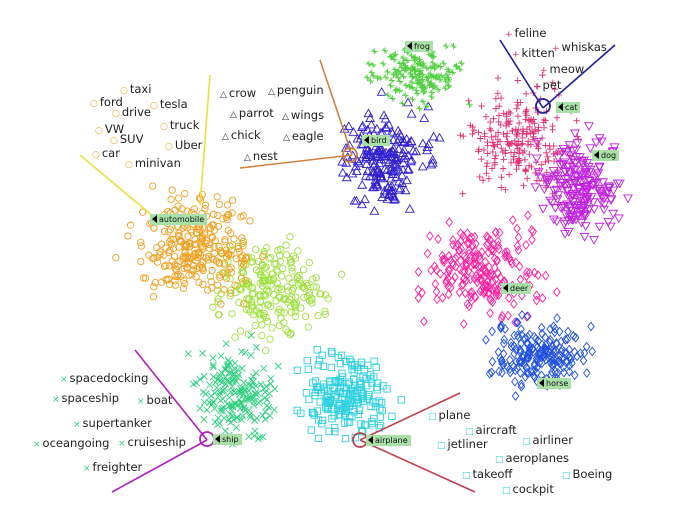  What do you see at coordinates (376, 140) in the screenshot?
I see `class-label-bird: bird` at bounding box center [376, 140].